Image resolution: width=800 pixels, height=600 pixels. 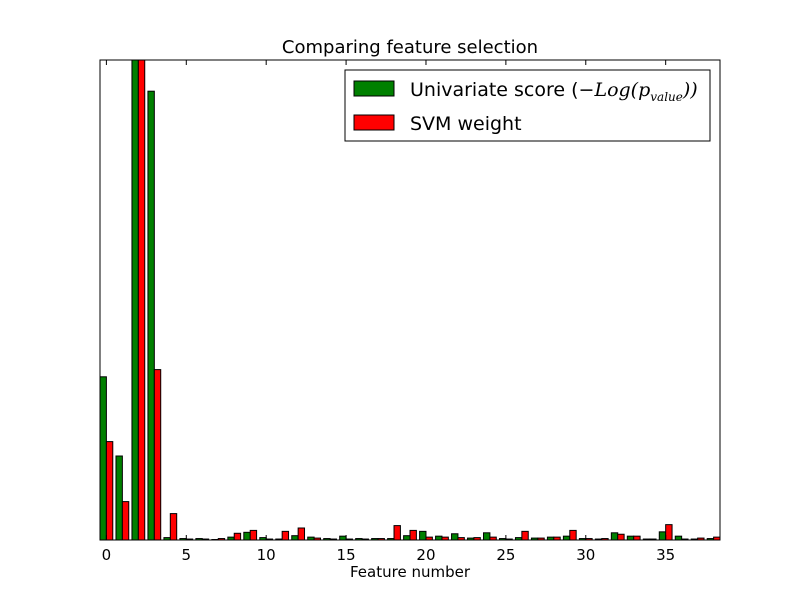 I want to click on x-tick-label: 15, so click(x=346, y=555).